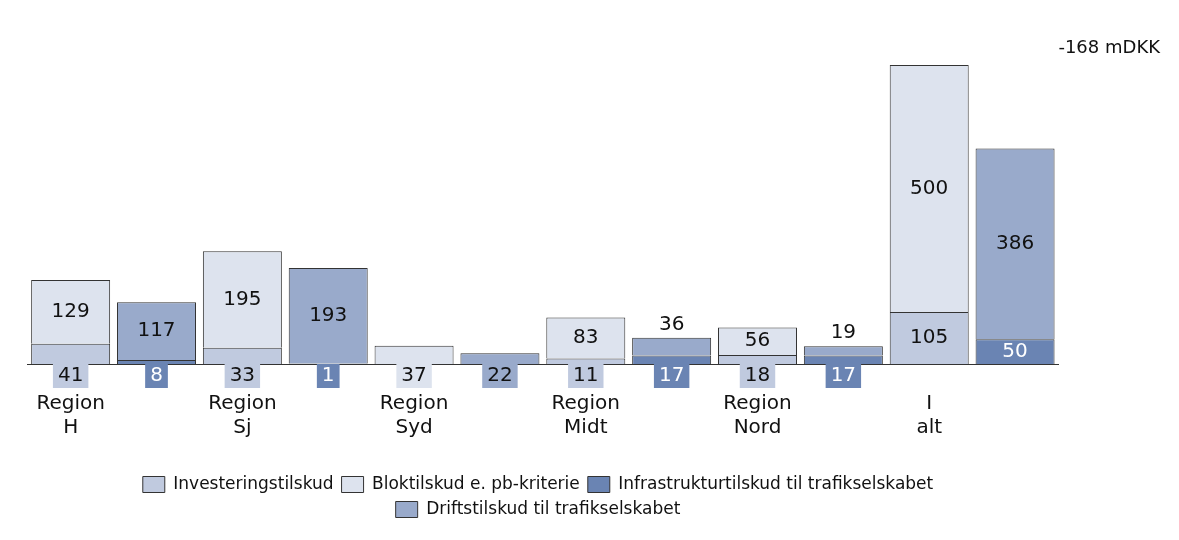  Describe the element at coordinates (843, 331) in the screenshot. I see `data-label: 19` at that location.